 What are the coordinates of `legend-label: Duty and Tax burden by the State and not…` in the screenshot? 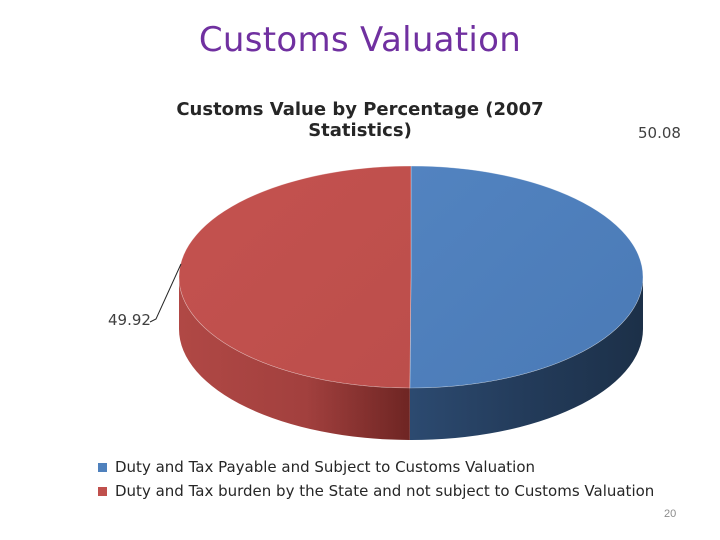 It's located at (385, 491).